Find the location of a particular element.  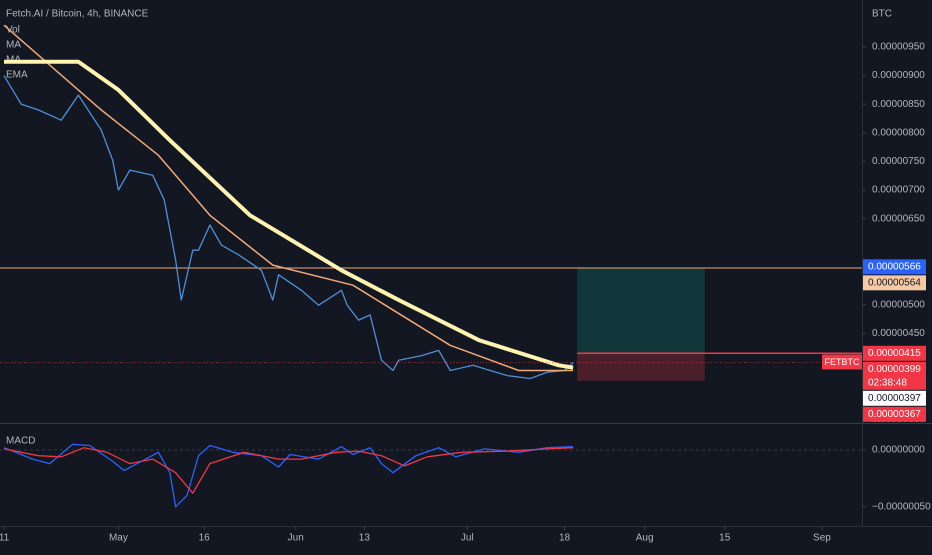

price-badge-label: 0.00000415 is located at coordinates (894, 353).